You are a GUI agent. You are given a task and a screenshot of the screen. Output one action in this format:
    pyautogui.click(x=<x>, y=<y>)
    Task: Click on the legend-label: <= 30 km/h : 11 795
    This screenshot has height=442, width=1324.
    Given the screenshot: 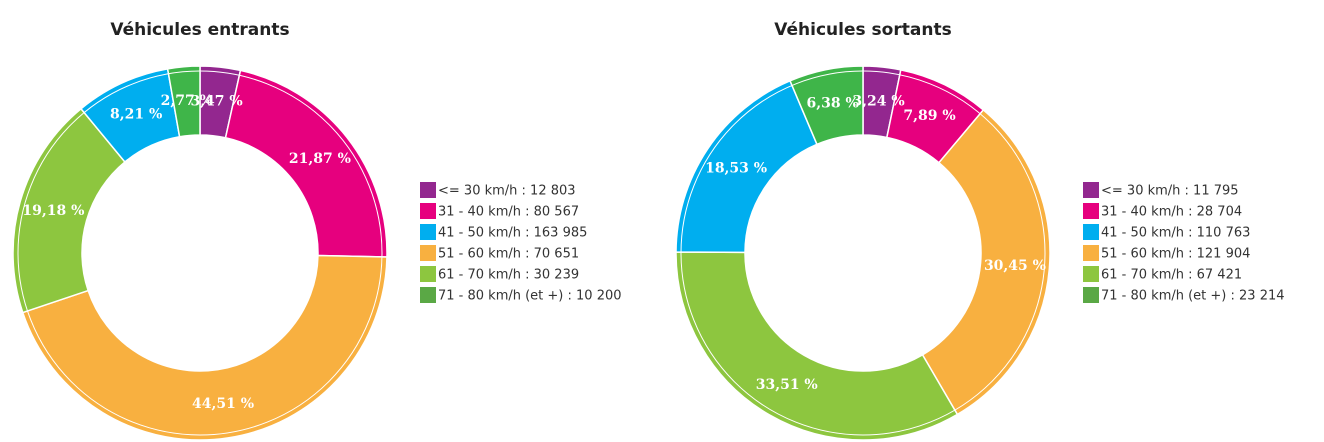 What is the action you would take?
    pyautogui.click(x=1170, y=191)
    